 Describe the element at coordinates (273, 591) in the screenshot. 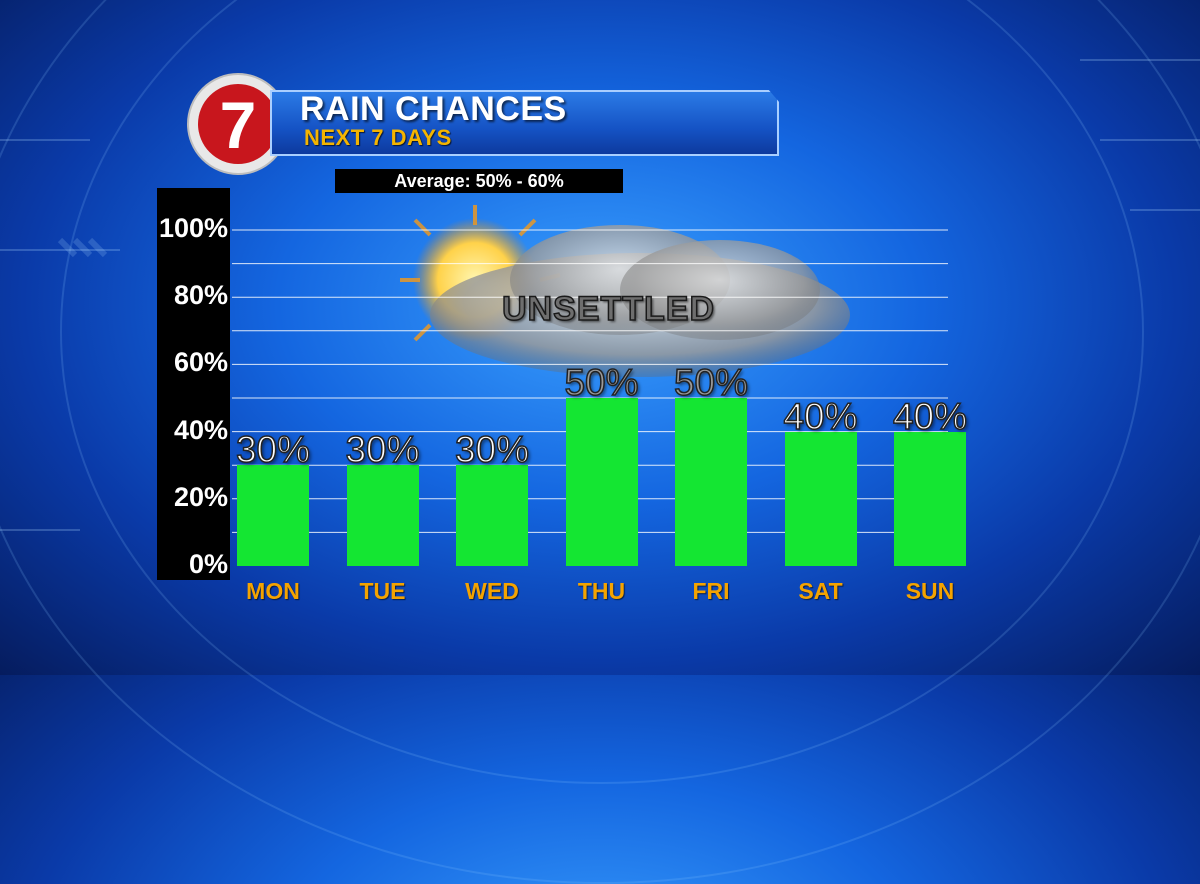

I see `category-label-mon: MON` at that location.